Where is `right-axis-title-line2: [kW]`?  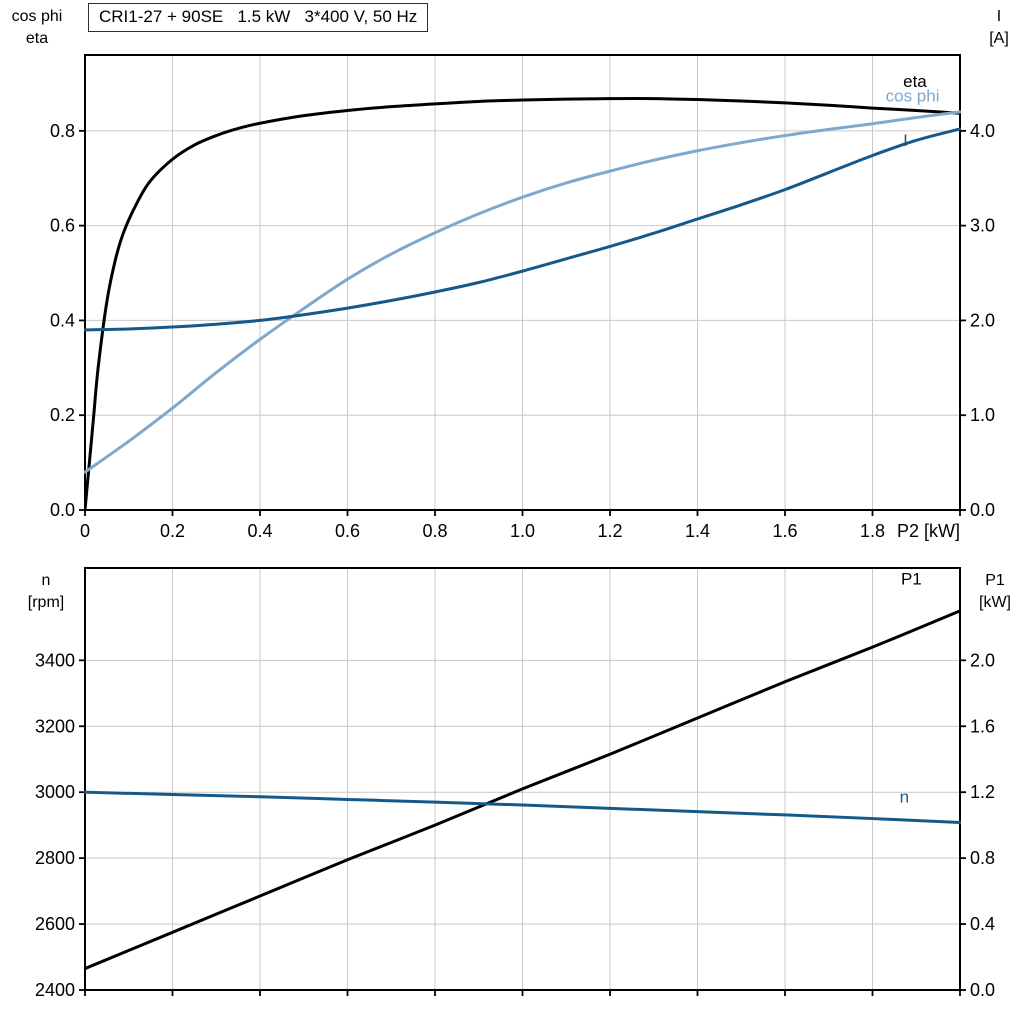 right-axis-title-line2: [kW] is located at coordinates (995, 602).